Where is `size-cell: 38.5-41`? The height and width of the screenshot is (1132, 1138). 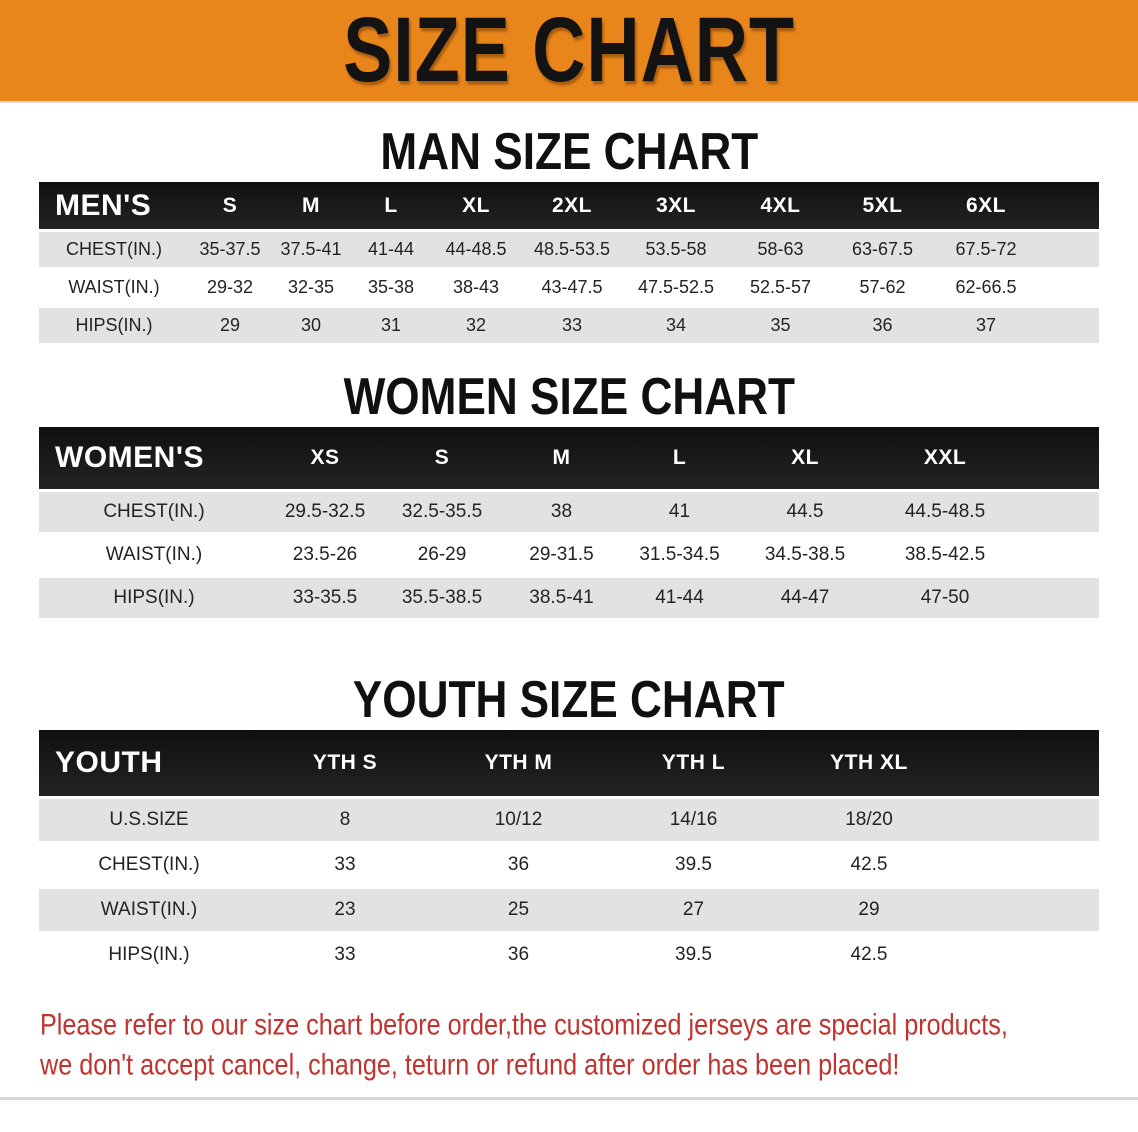 size-cell: 38.5-41 is located at coordinates (561, 598).